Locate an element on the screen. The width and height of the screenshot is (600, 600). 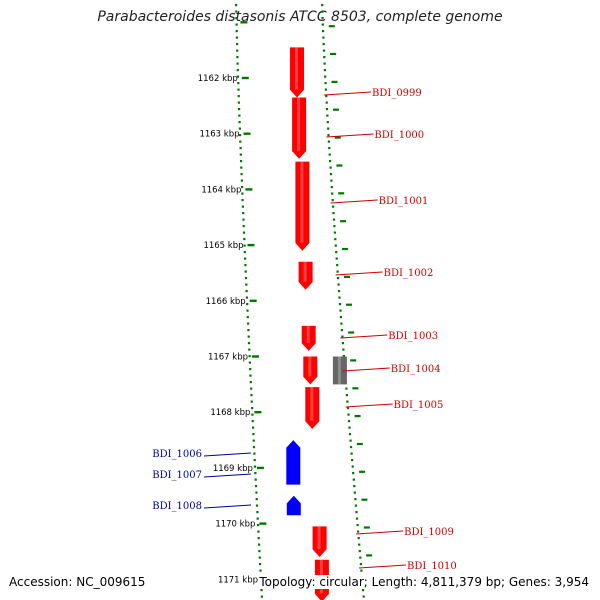
tick-label: 1169 kbp is located at coordinates (233, 469).